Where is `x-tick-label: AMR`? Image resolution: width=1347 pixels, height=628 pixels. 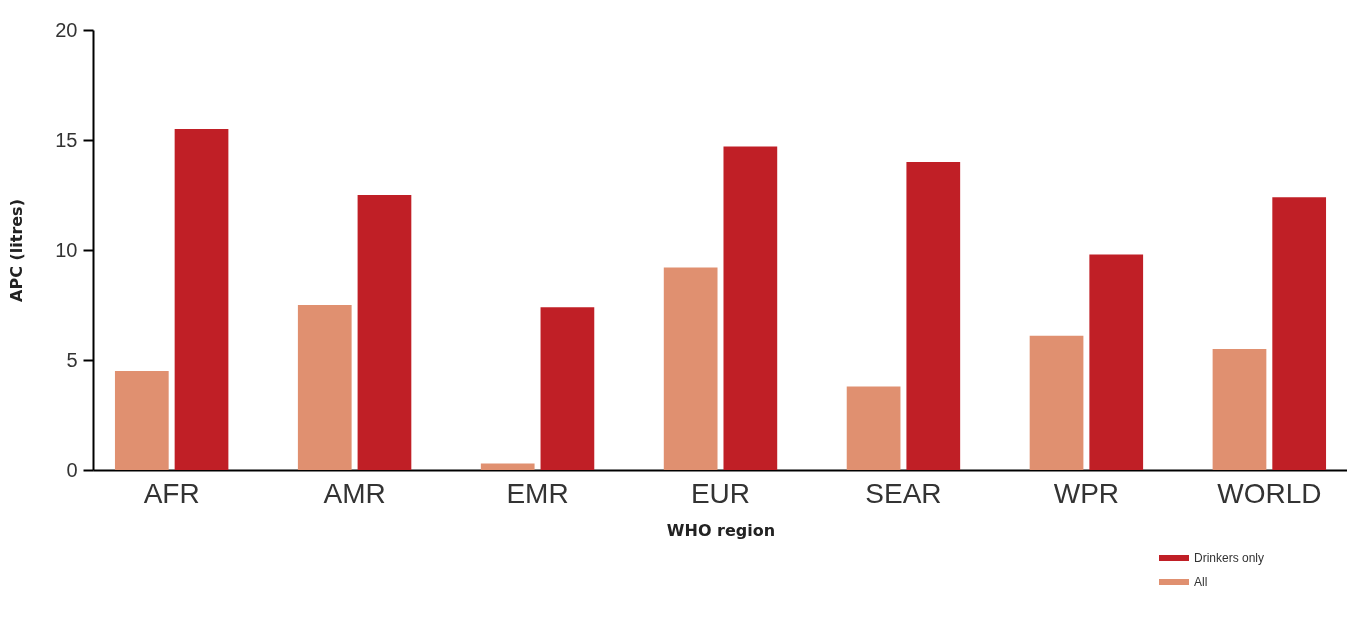
x-tick-label: AMR is located at coordinates (354, 493).